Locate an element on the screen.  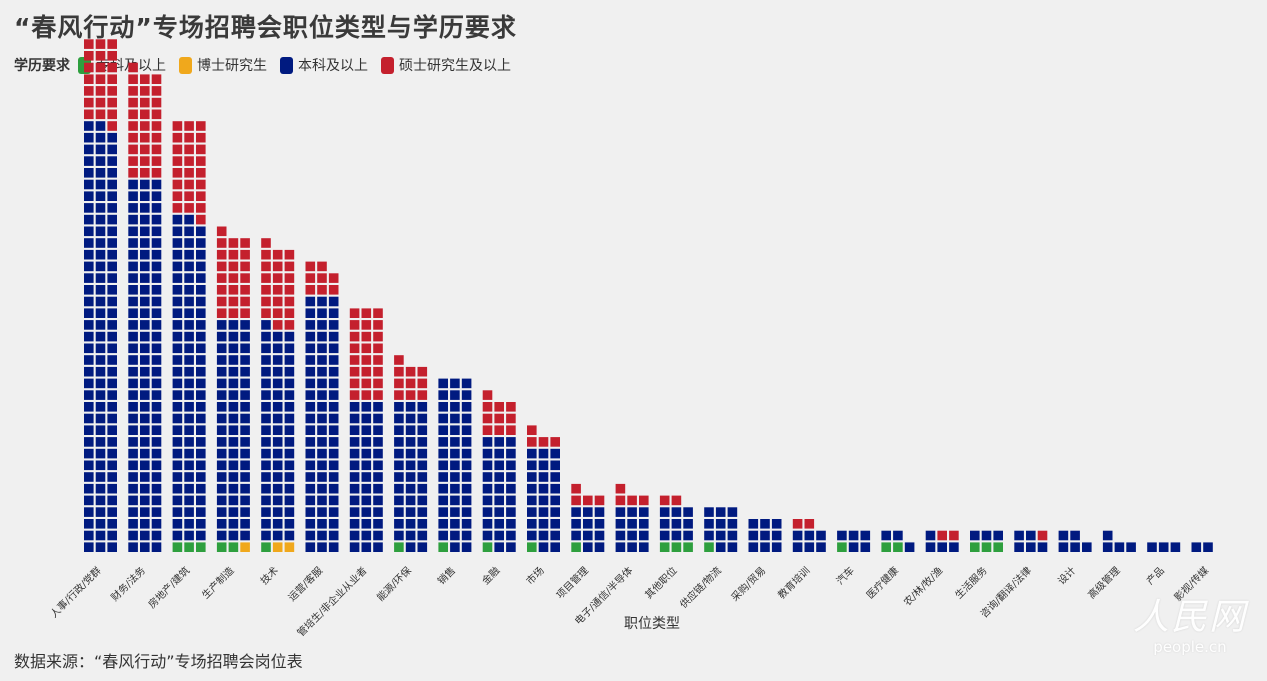
category-label: 高级管理 is located at coordinates (1103, 582).